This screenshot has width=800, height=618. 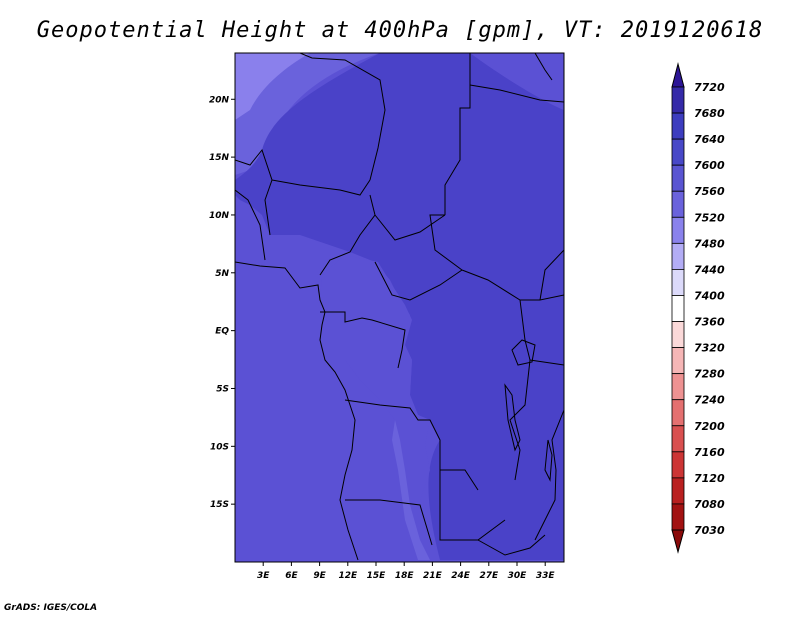 I want to click on border-nigeria-cameroon, so click(x=347, y=235).